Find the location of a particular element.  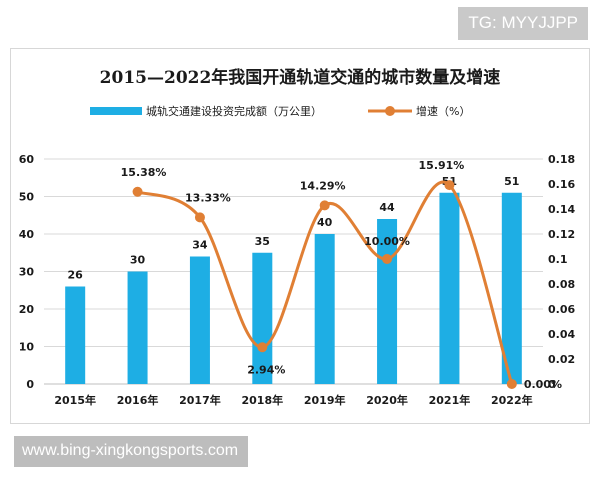

watermark-top: TG: MYYJJPP is located at coordinates (523, 23).